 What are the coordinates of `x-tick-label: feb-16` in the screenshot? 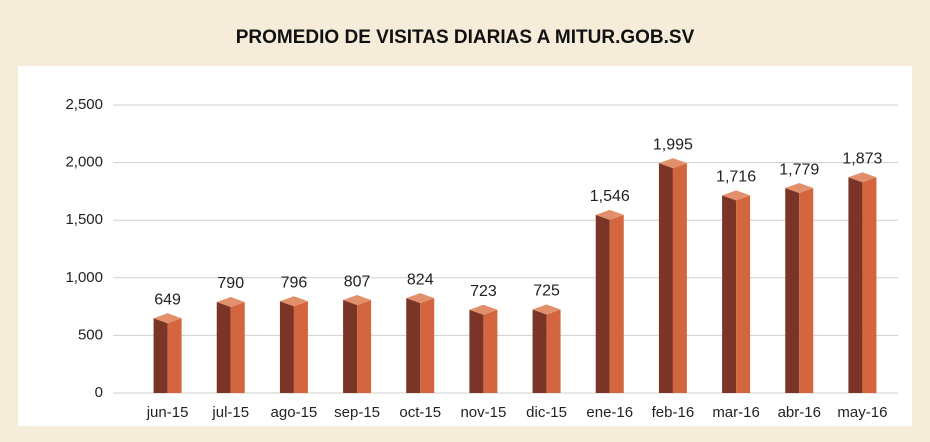 It's located at (673, 412).